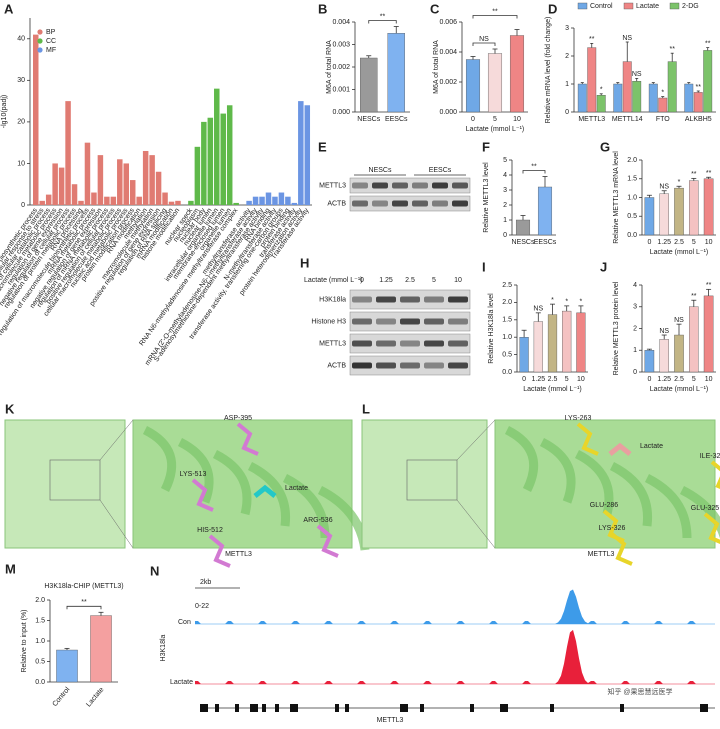 The width and height of the screenshot is (720, 729). What do you see at coordinates (40, 641) in the screenshot?
I see `y-tick-label: 1.0` at bounding box center [40, 641].